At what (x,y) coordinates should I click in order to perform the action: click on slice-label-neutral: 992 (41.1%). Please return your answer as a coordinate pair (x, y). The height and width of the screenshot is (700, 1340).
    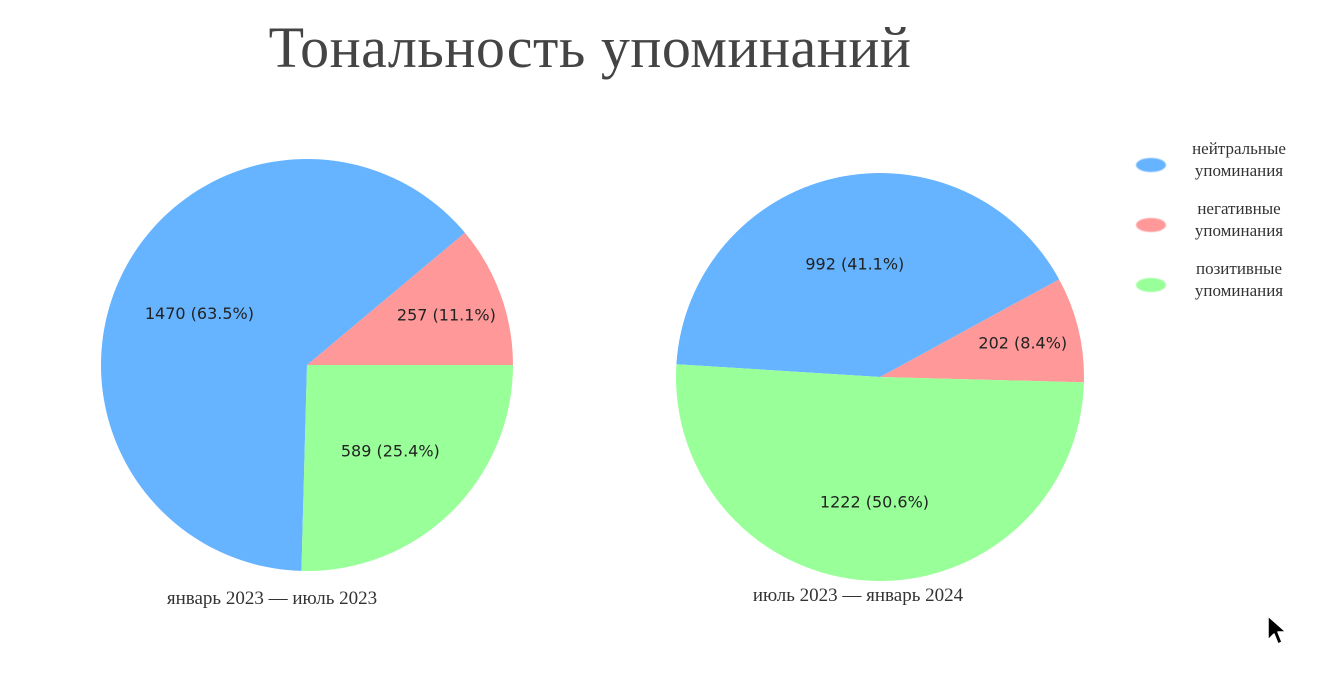
    Looking at the image, I should click on (854, 263).